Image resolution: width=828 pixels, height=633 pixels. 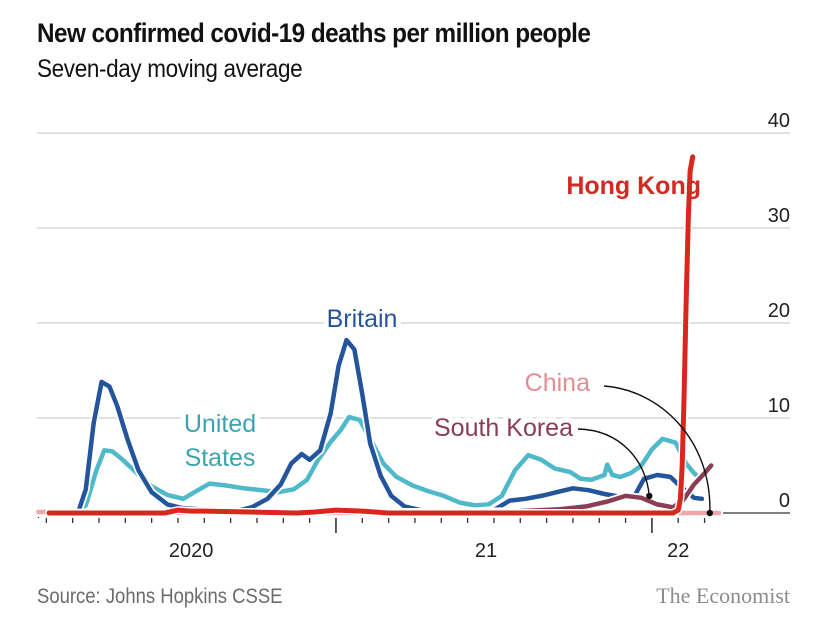 What do you see at coordinates (779, 121) in the screenshot?
I see `y-tick-label: 40` at bounding box center [779, 121].